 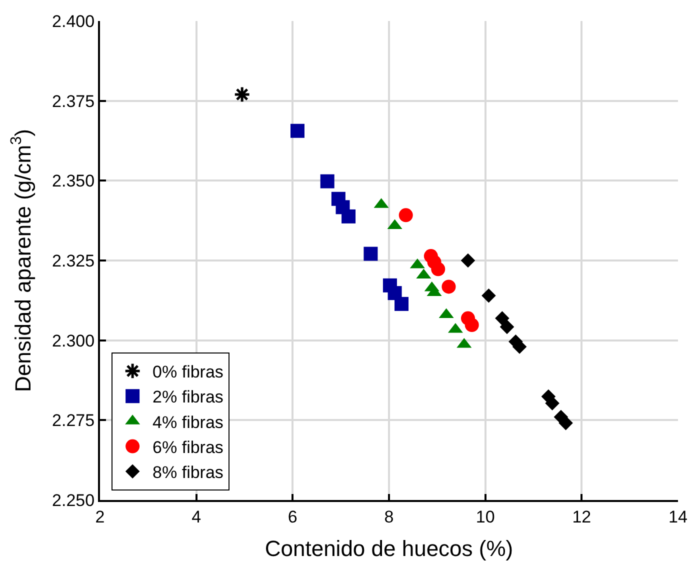 I want to click on y-tick-label: 2.325, so click(x=73, y=260).